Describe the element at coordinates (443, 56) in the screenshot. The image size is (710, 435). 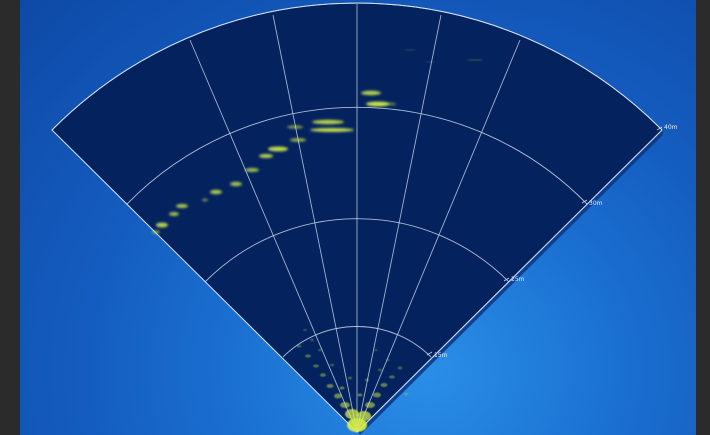
I see `faint-far-returns` at that location.